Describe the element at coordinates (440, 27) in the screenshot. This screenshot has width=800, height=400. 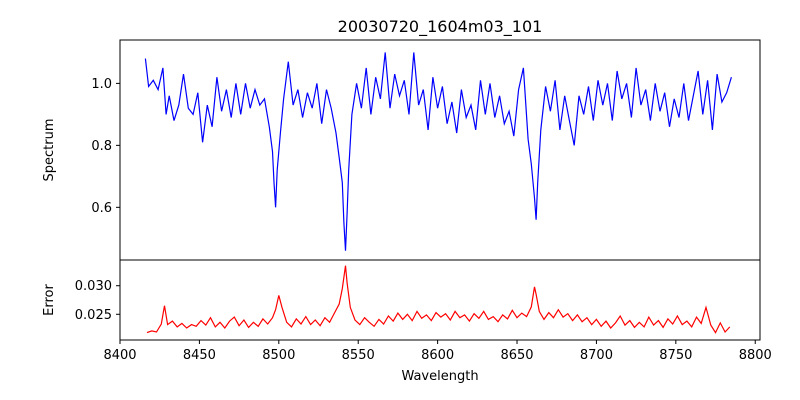
I see `chart-title: 20030720_1604m03_101` at that location.